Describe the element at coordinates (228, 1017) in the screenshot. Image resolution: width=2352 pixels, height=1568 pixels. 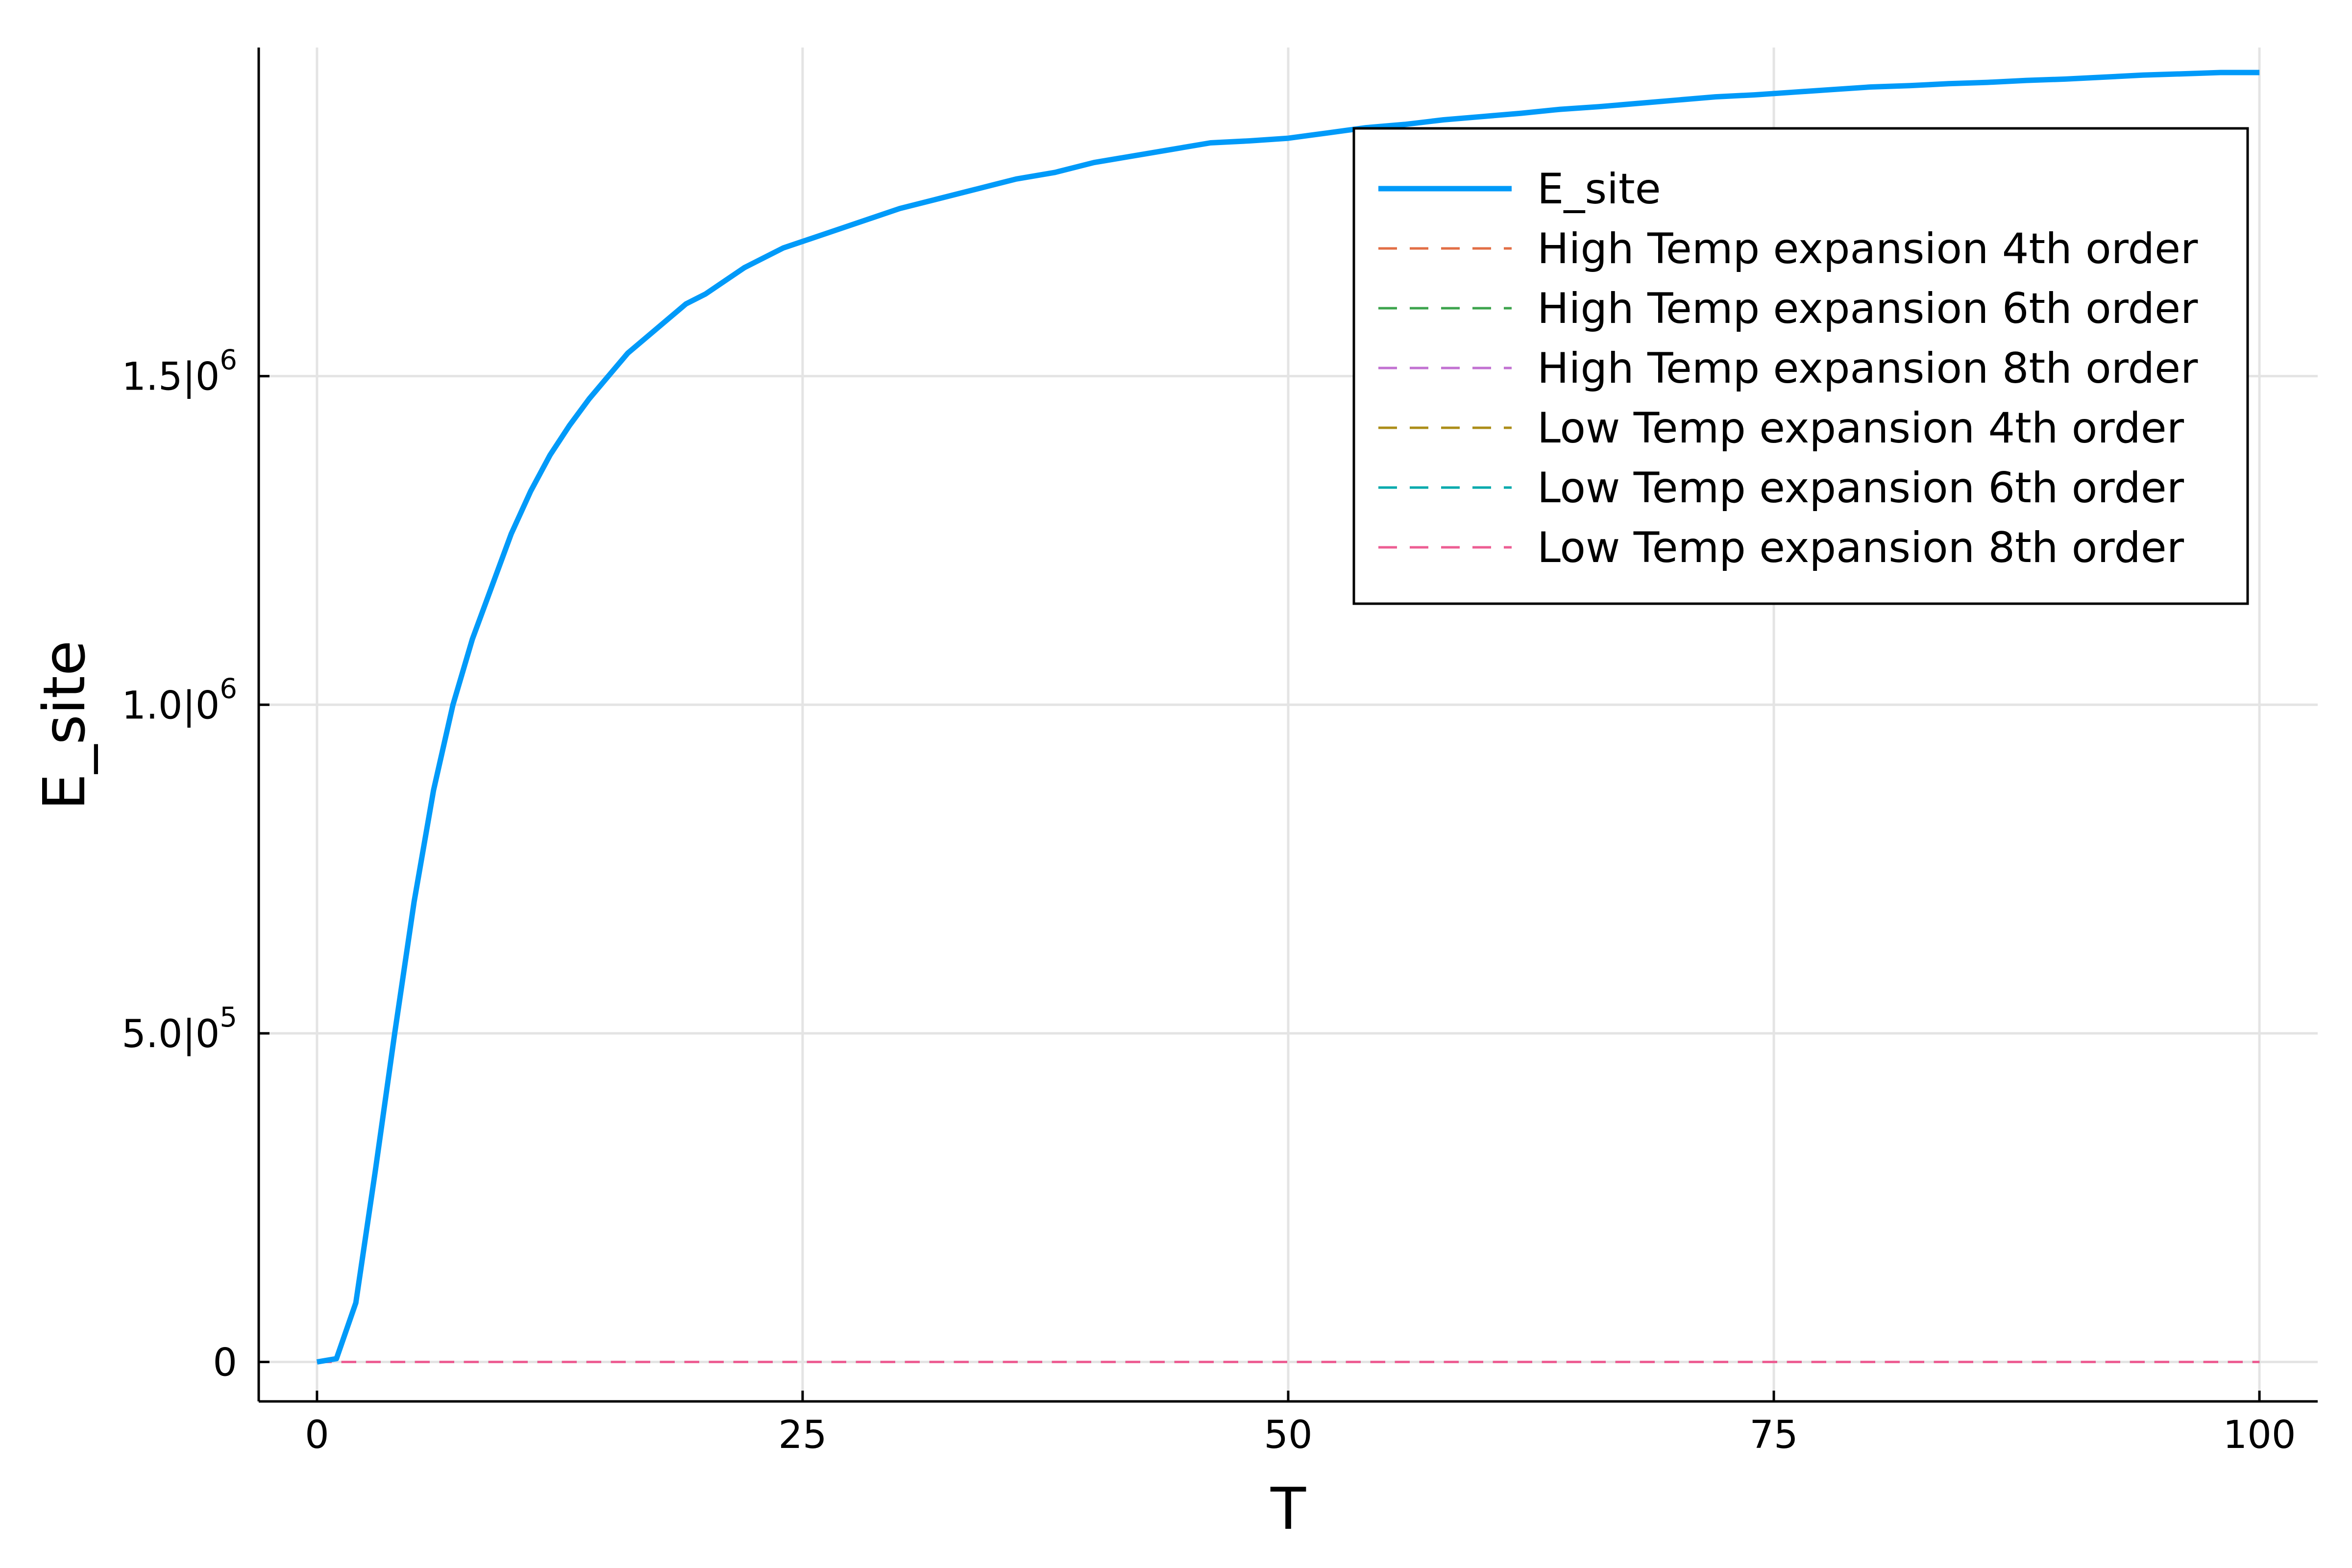
I see `y-tick-exponent: 5` at that location.